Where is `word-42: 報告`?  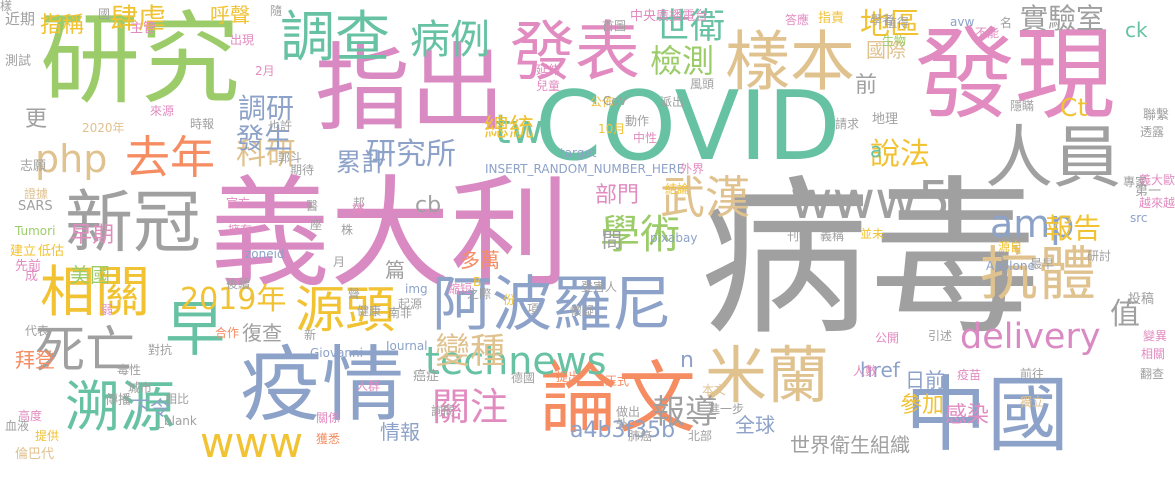
word-42: 報告 is located at coordinates (1073, 228).